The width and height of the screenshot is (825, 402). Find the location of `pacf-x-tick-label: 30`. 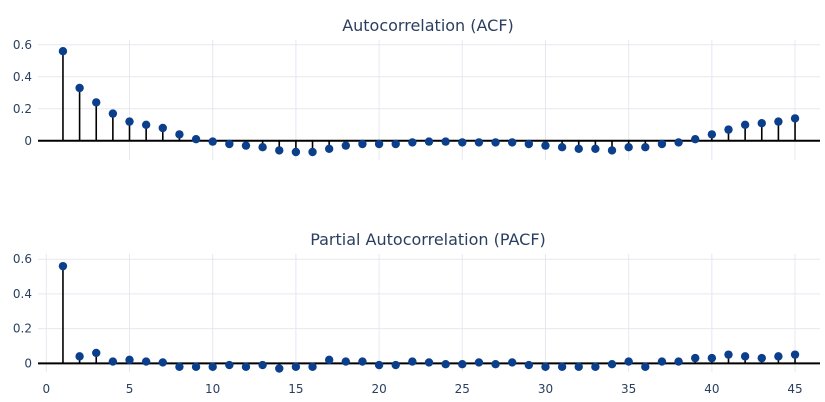

pacf-x-tick-label: 30 is located at coordinates (545, 389).